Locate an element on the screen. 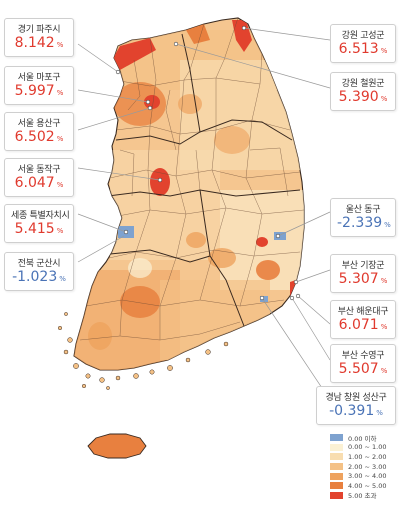  callout-haeundae: 부산 해운대구 6.071% is located at coordinates (363, 319).